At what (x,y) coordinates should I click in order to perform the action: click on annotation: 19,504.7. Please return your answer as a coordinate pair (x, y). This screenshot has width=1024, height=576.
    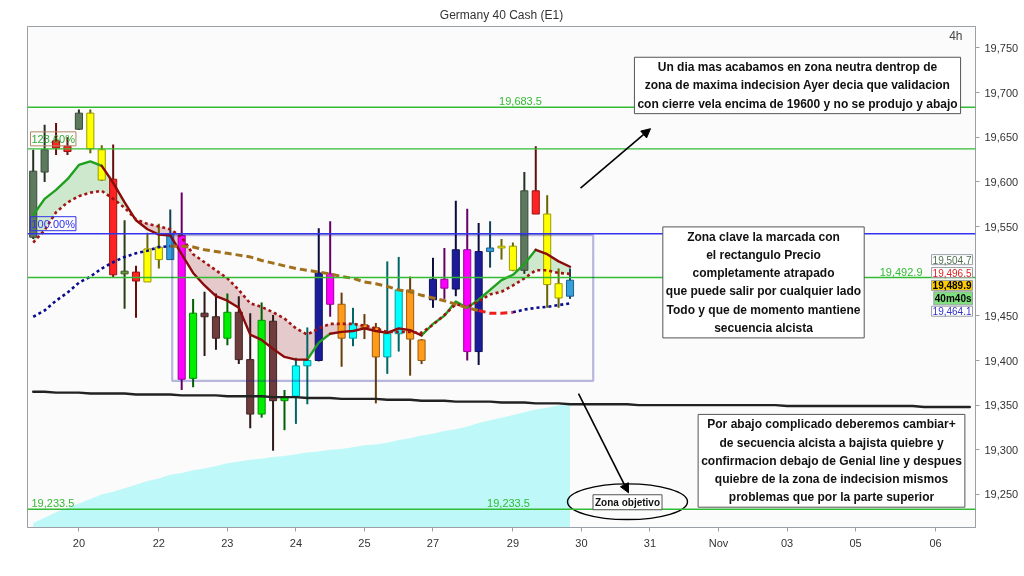
    Looking at the image, I should click on (952, 260).